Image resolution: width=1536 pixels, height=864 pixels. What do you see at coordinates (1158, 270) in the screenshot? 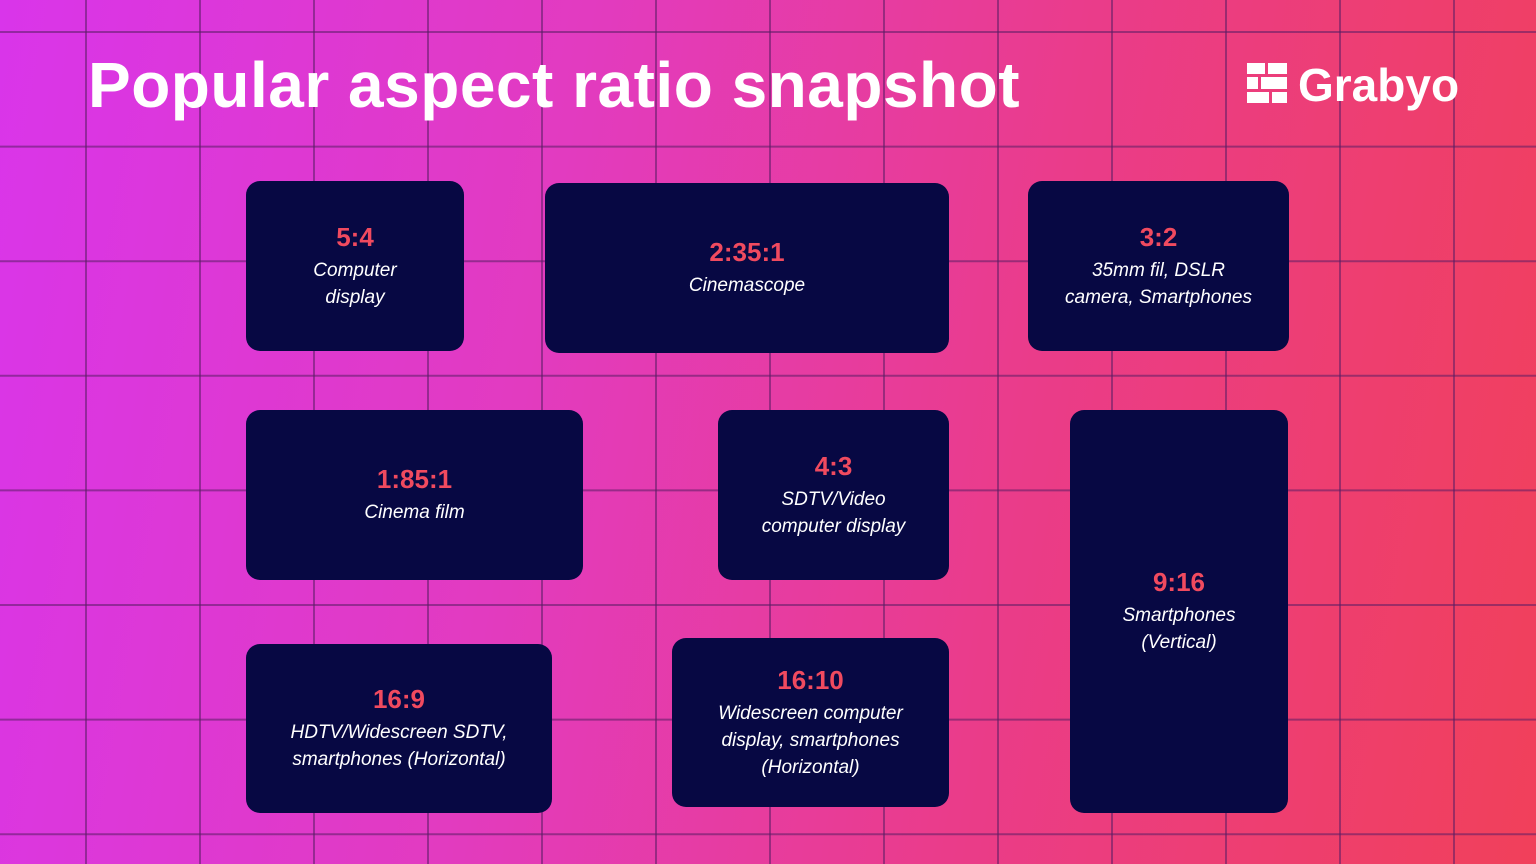
I see `ratio-description: 35mm fil, DSLR` at bounding box center [1158, 270].